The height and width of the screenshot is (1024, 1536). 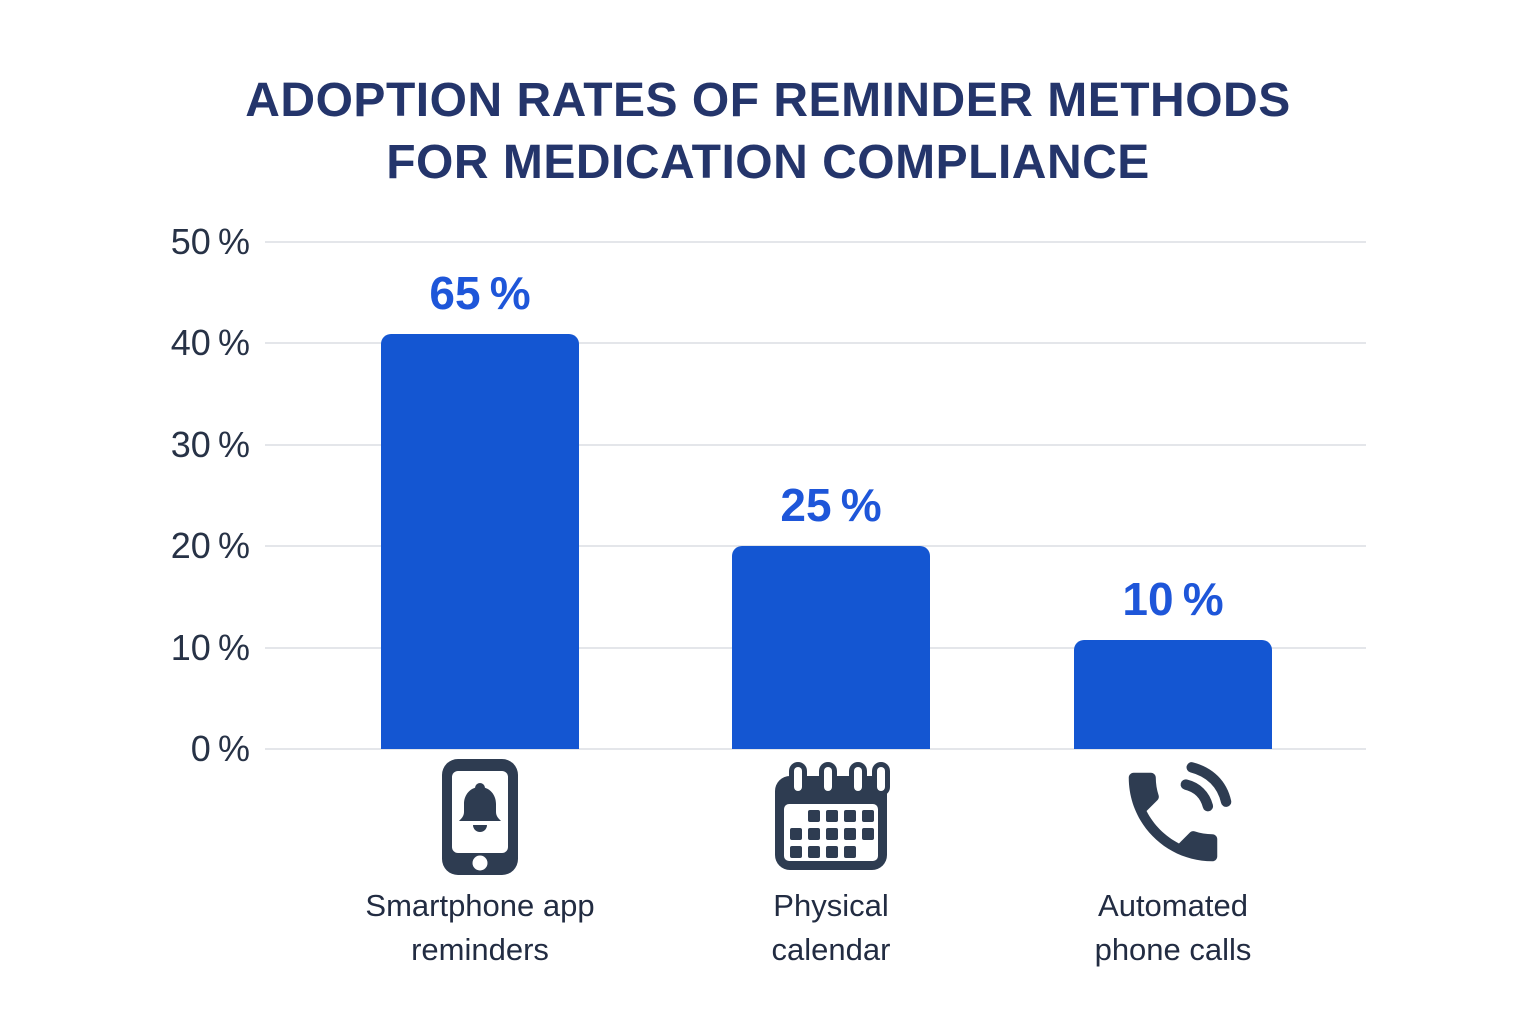 I want to click on category-column-smartphone: Smartphone app reminders, so click(x=480, y=862).